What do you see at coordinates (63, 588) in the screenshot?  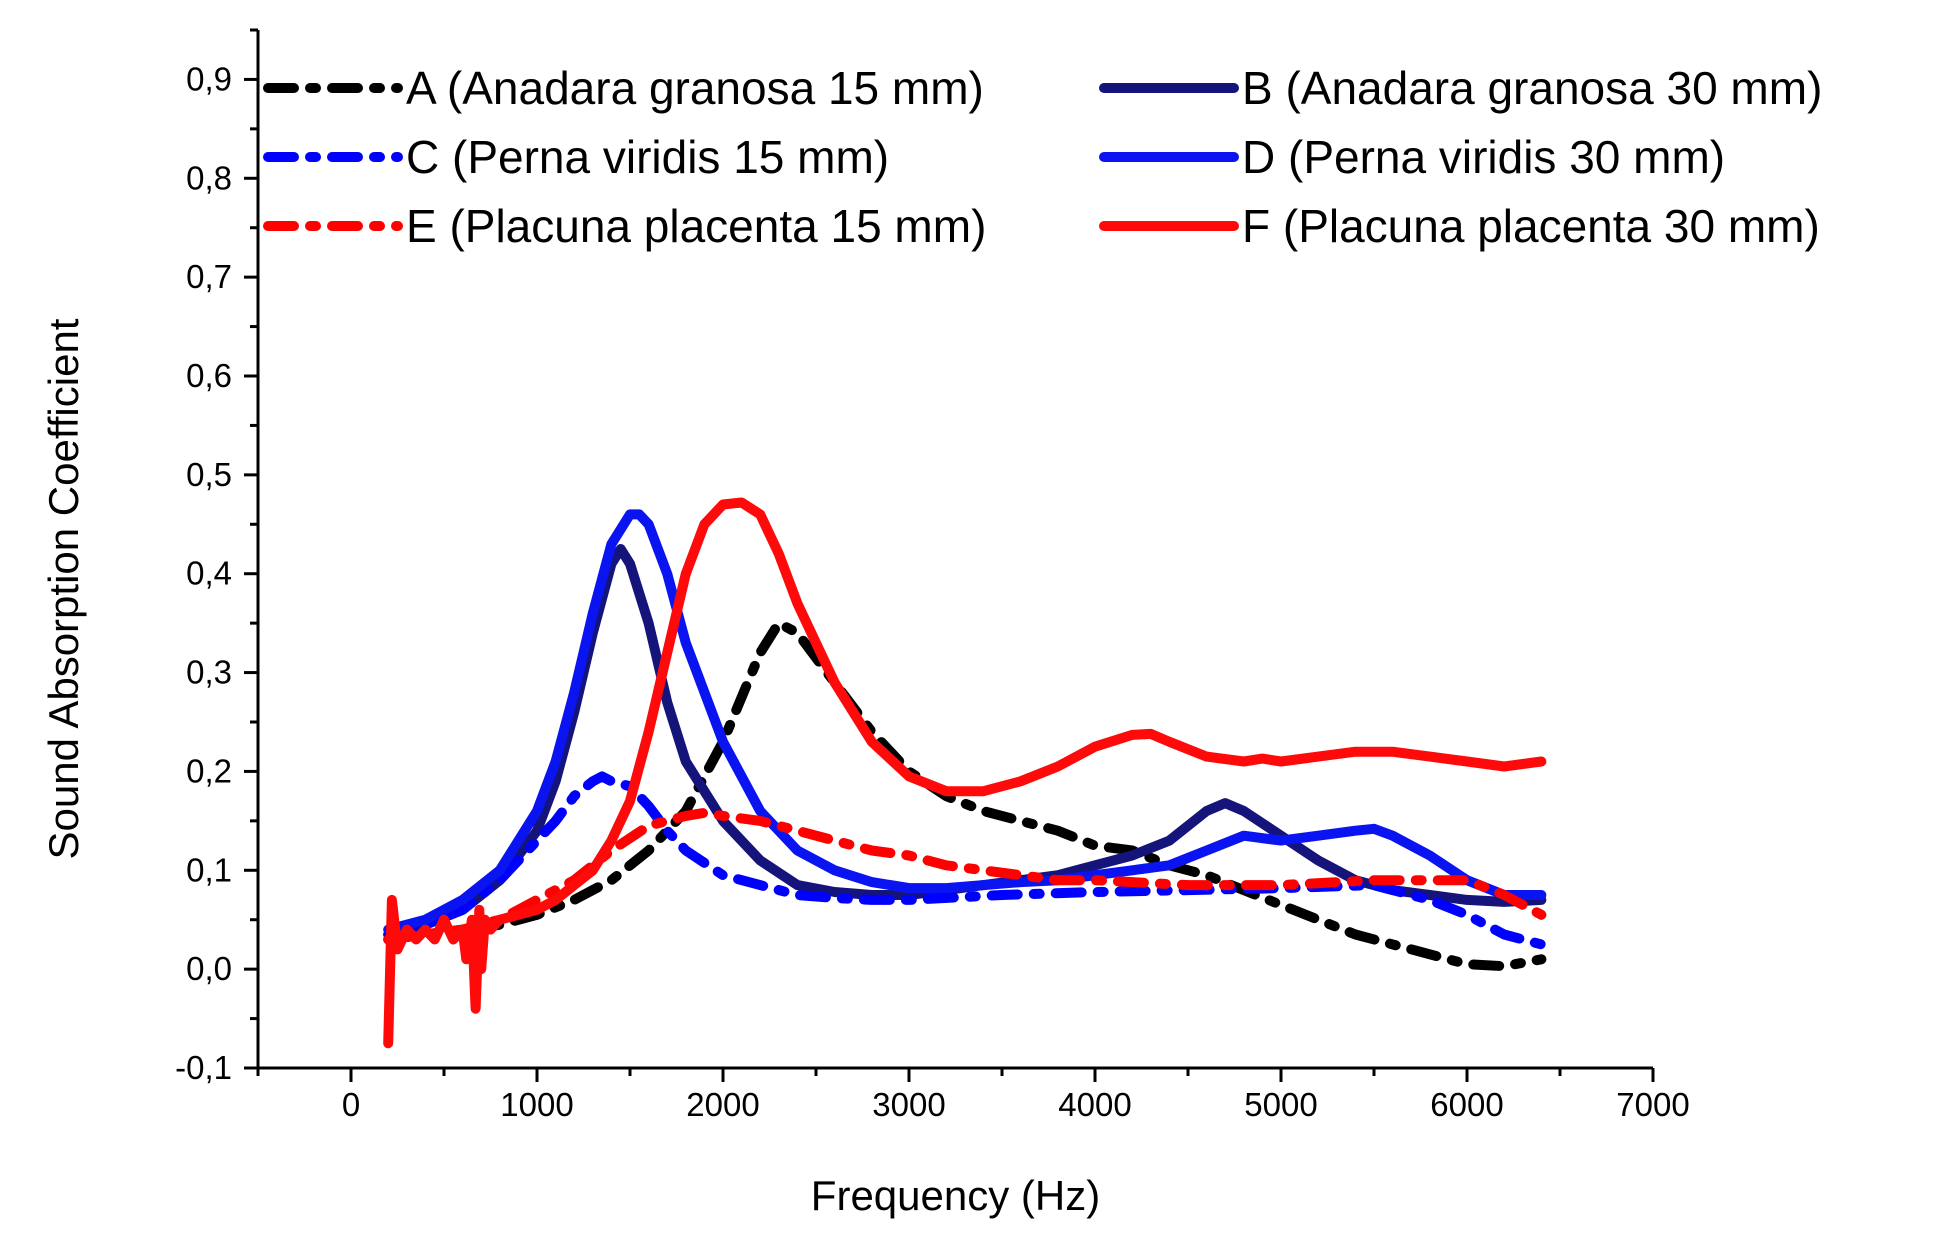 I see `y-axis-title: Sound Absorption Coefficient` at bounding box center [63, 588].